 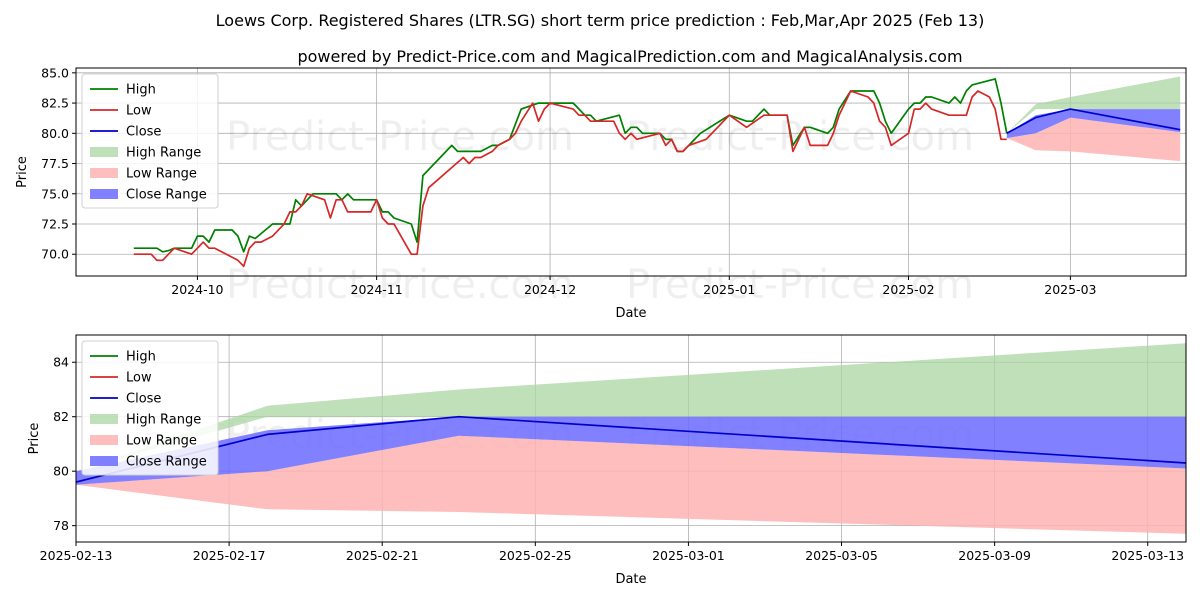 I want to click on close-series-line, so click(x=1093, y=121).